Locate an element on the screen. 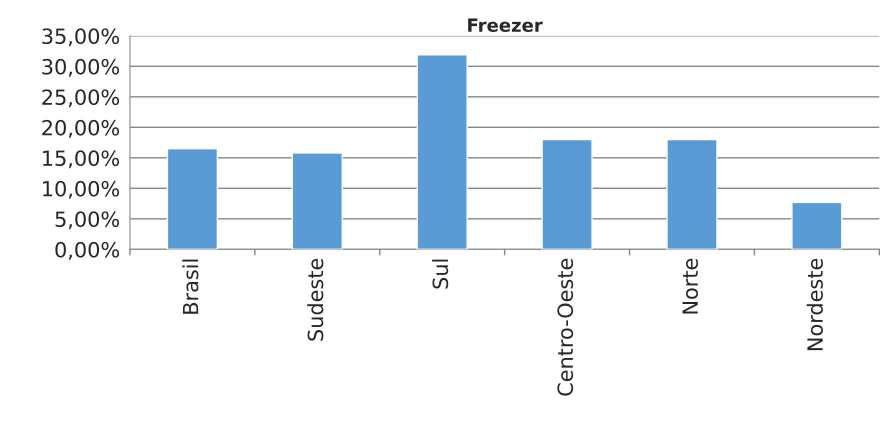  y-tick-label: 30,00% is located at coordinates (81, 67).